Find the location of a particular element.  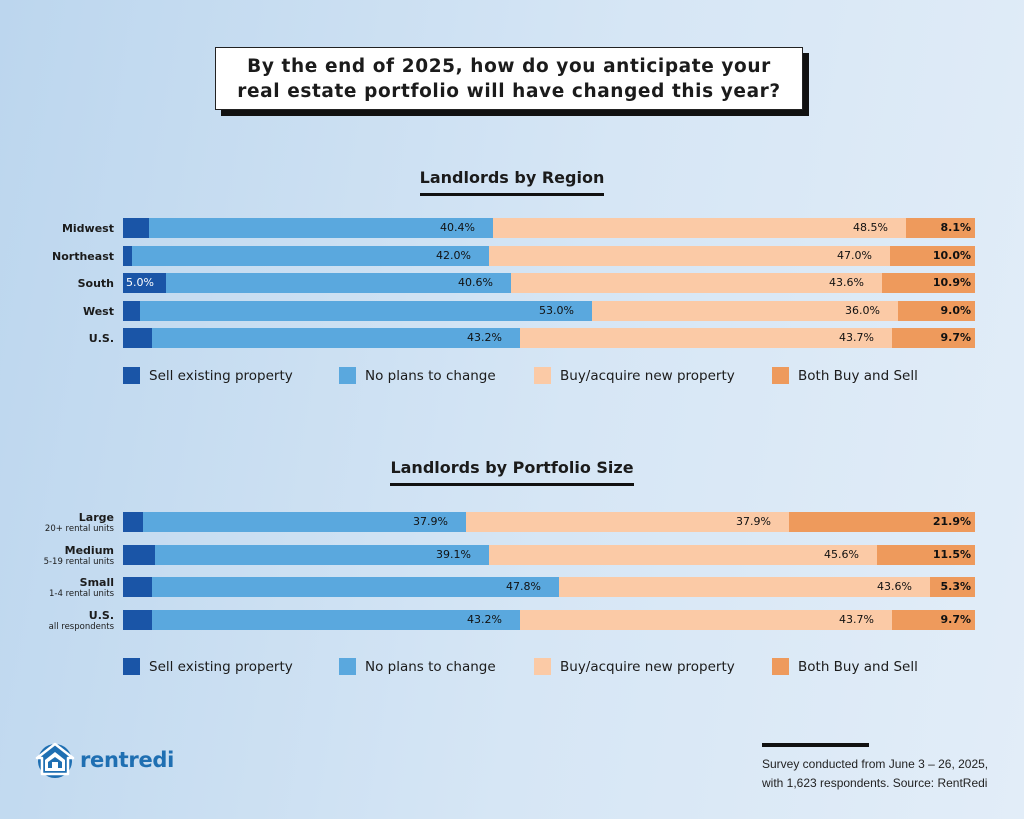

category-label: West is located at coordinates (98, 311).